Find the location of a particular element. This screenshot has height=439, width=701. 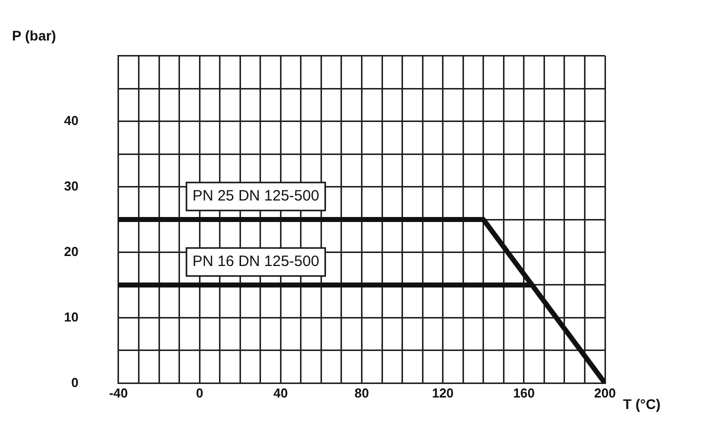

x-tick-label: 160 is located at coordinates (524, 393).